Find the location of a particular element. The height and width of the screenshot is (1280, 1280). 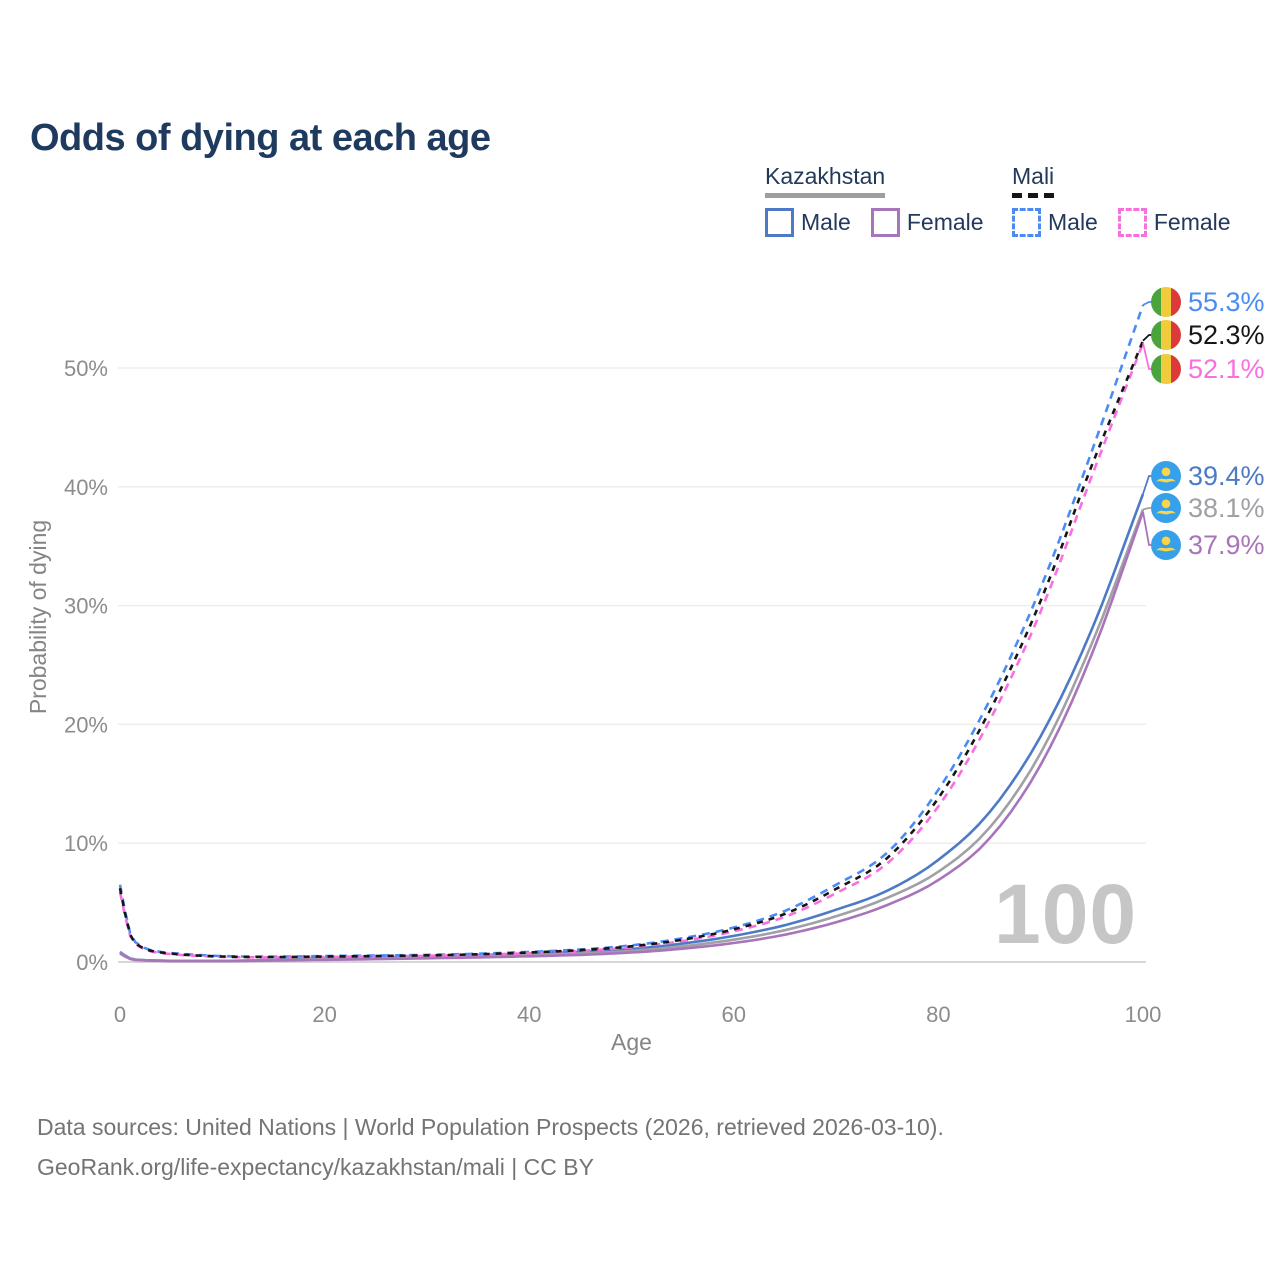

x-axis-title: Age is located at coordinates (631, 1042).